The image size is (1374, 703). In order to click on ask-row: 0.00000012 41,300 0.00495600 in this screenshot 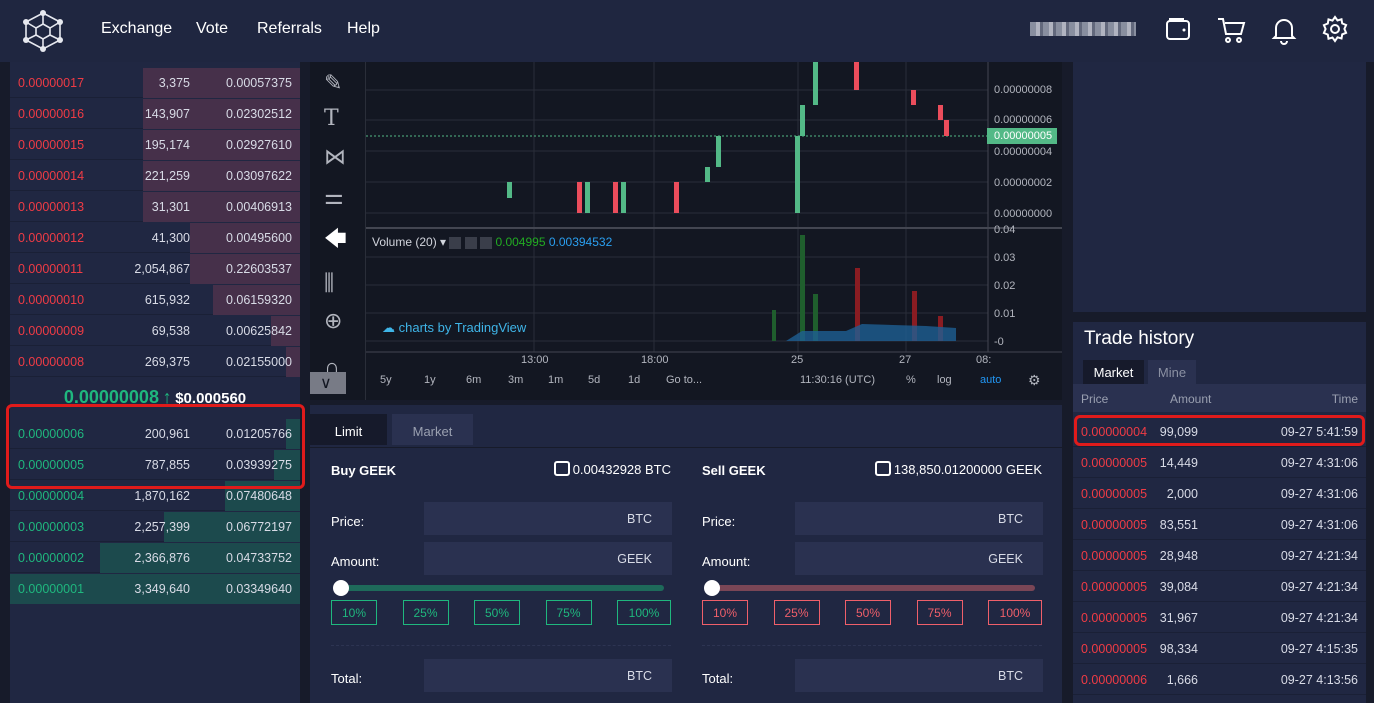, I will do `click(155, 238)`.